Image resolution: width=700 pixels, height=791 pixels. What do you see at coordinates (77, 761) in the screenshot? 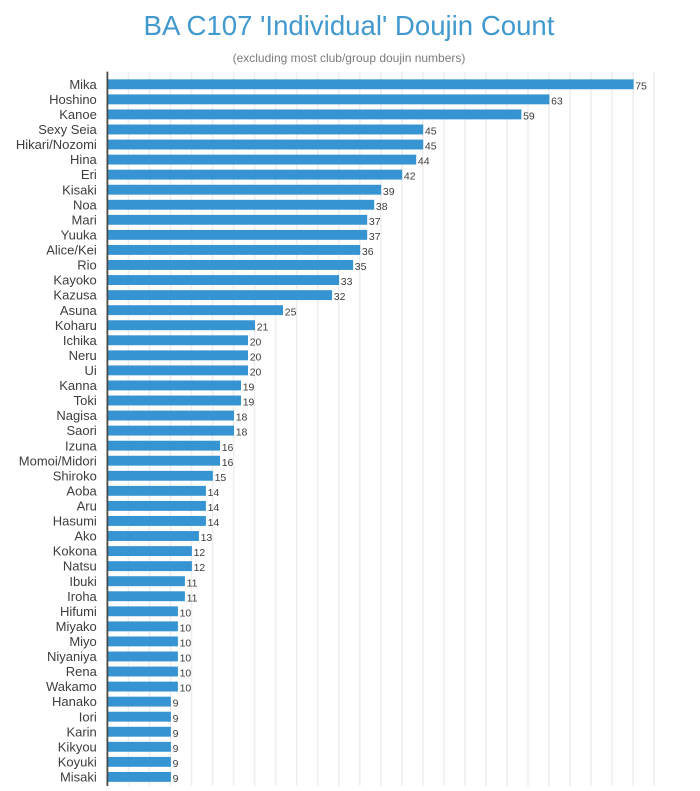
I see `svg-text: Koyuki` at bounding box center [77, 761].